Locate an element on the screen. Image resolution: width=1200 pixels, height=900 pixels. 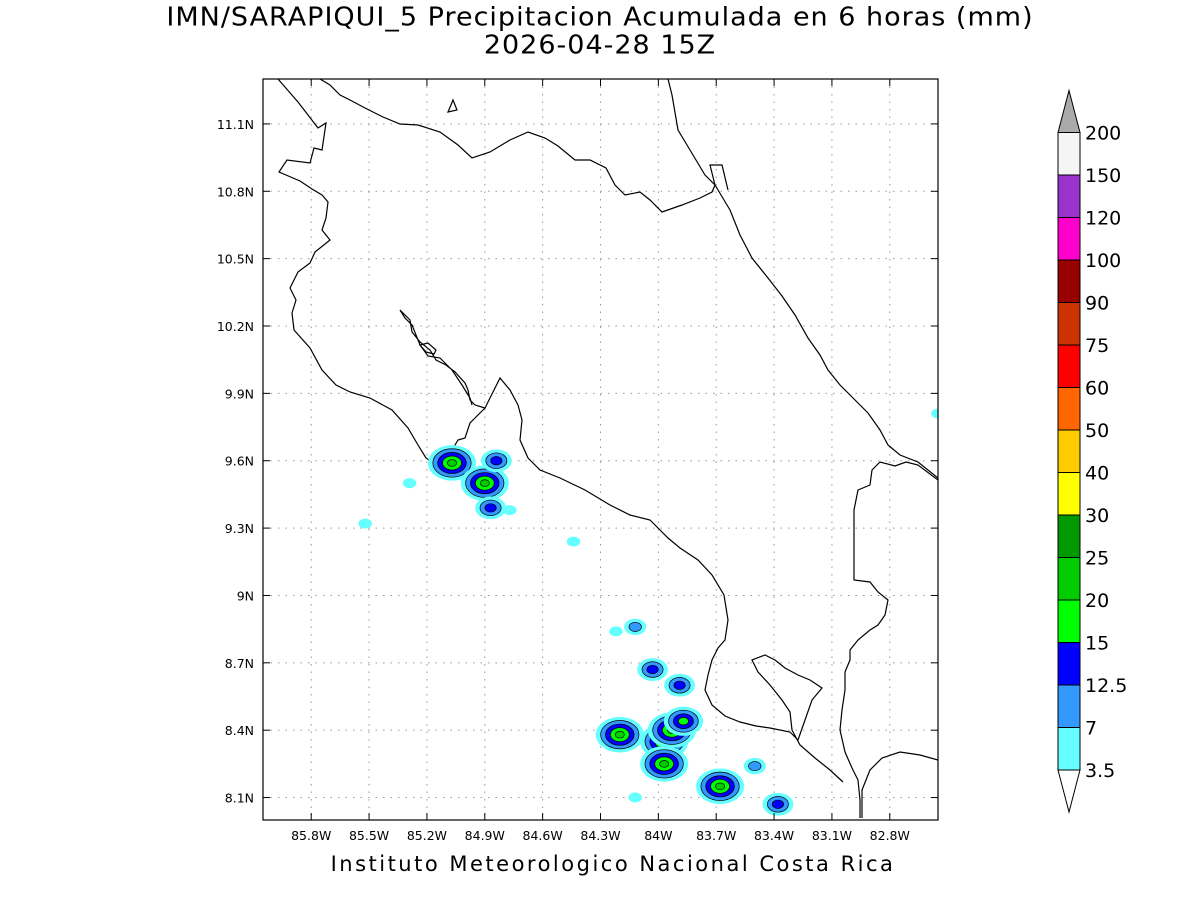
colorbar-label: 40 is located at coordinates (1097, 474).